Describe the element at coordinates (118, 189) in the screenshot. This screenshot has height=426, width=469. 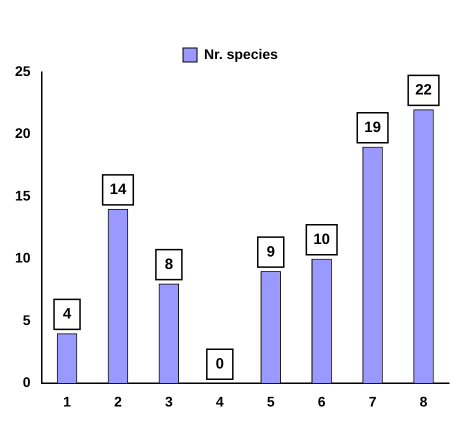
I see `data-label: 14` at that location.